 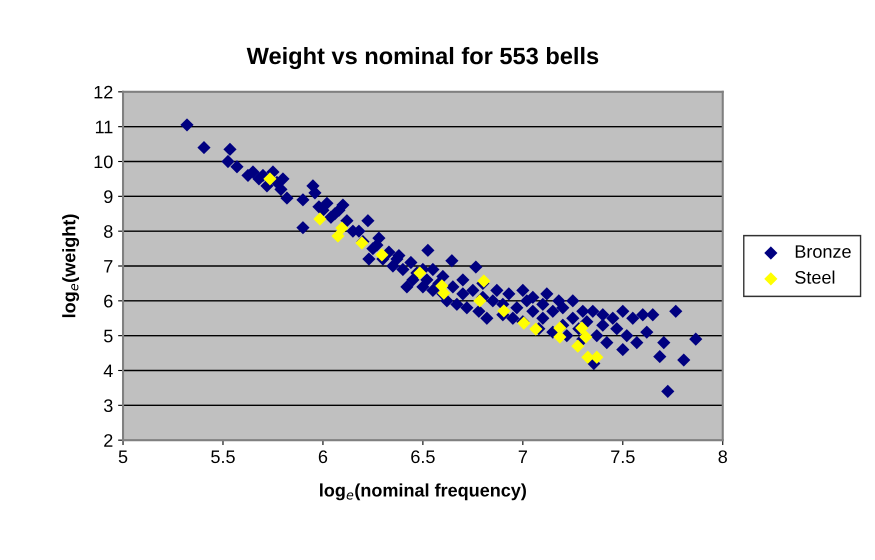 I want to click on y-tick-label: 7, so click(x=108, y=266).